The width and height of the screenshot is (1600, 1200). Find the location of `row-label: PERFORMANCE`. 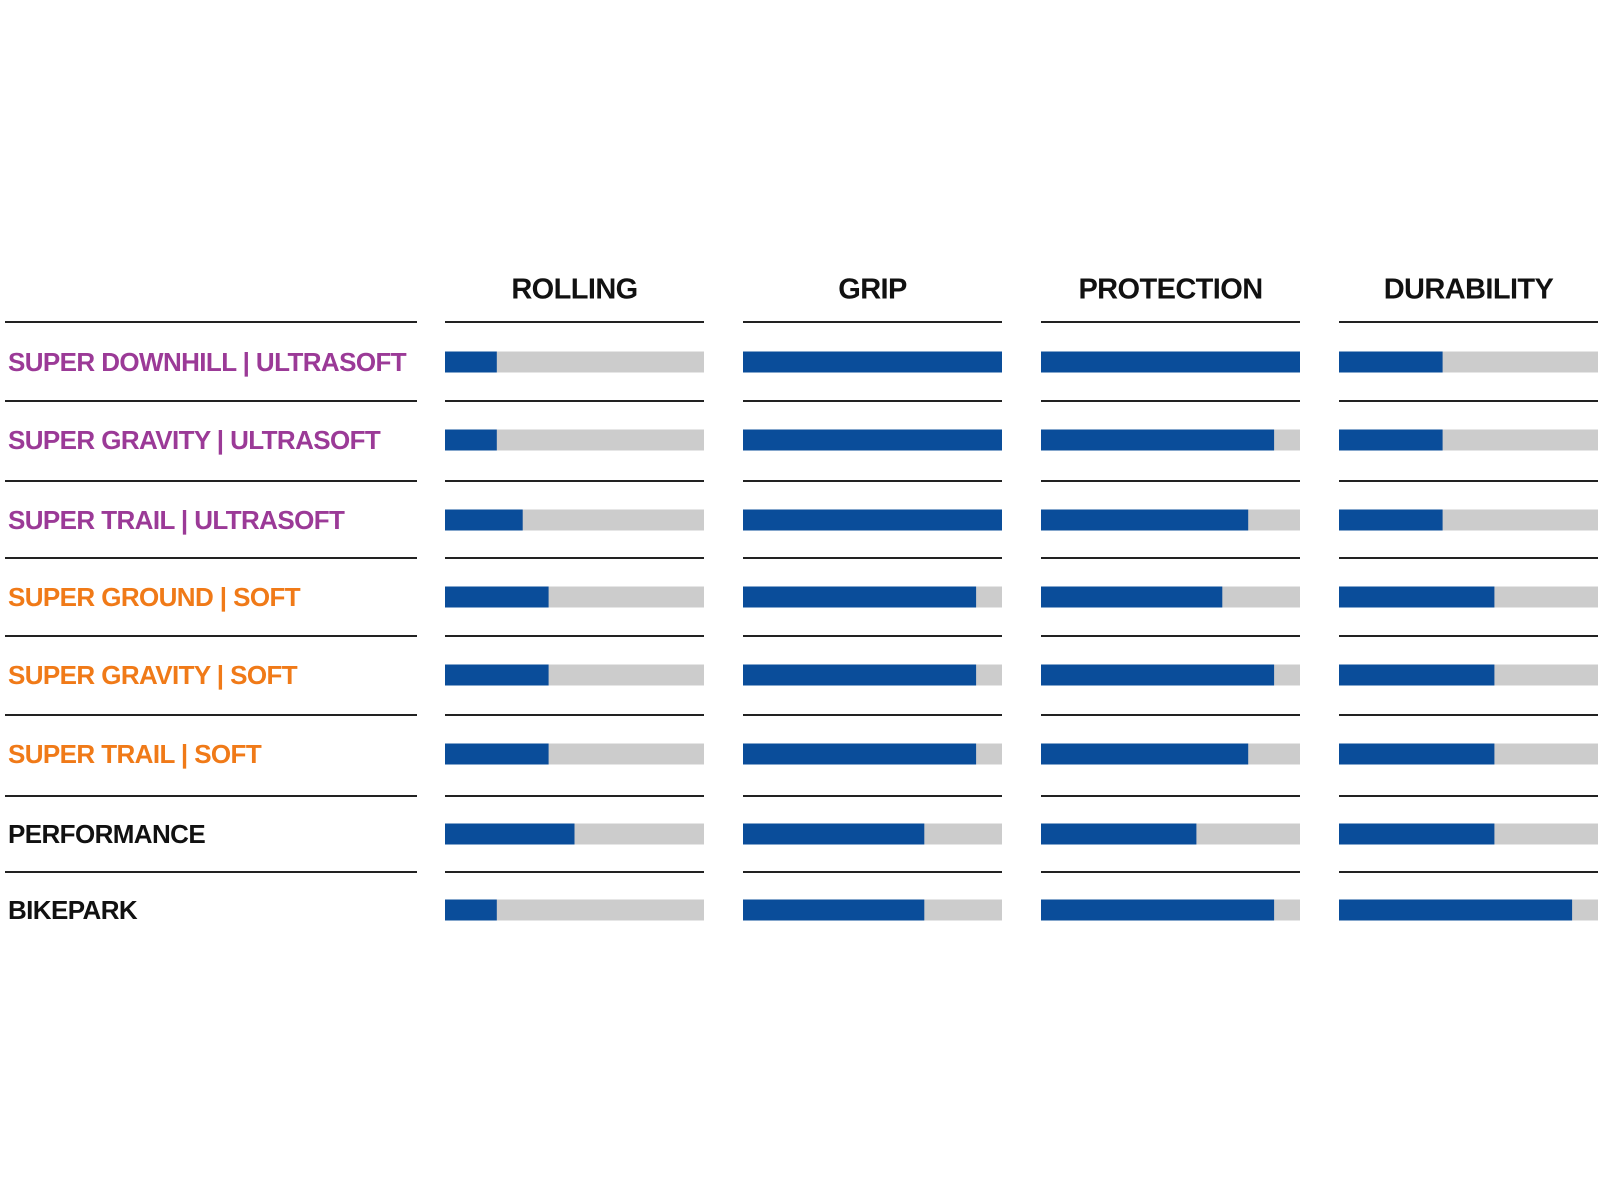

row-label: PERFORMANCE is located at coordinates (106, 834).